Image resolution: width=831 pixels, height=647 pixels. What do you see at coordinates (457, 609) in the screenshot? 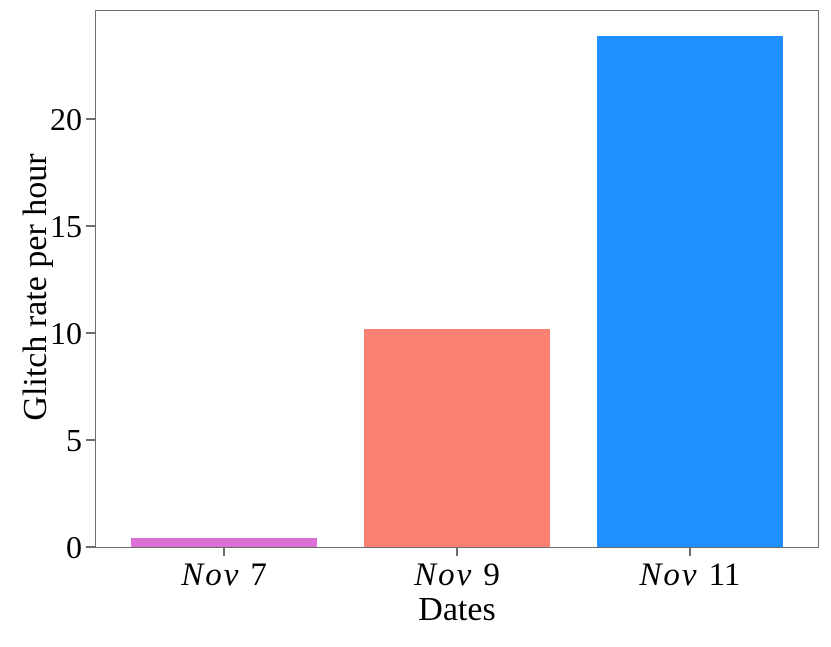
I see `x-axis-label: Dates` at bounding box center [457, 609].